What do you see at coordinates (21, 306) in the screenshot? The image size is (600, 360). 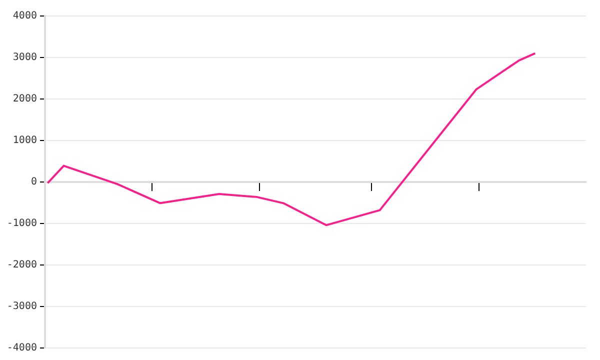 I see `y-tick-label: -3000` at bounding box center [21, 306].